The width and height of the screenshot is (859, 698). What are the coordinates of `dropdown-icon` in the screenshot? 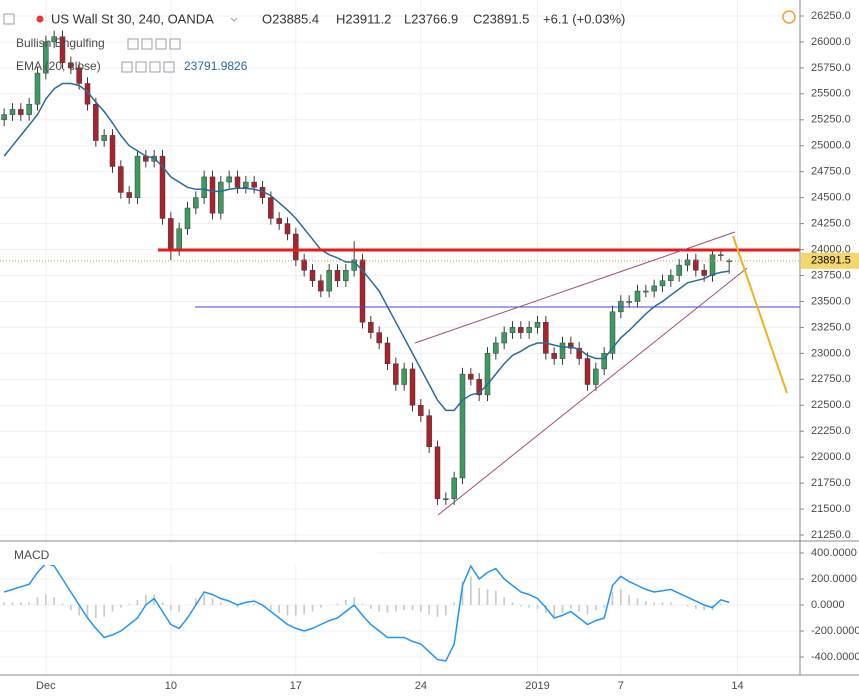 It's located at (234, 19).